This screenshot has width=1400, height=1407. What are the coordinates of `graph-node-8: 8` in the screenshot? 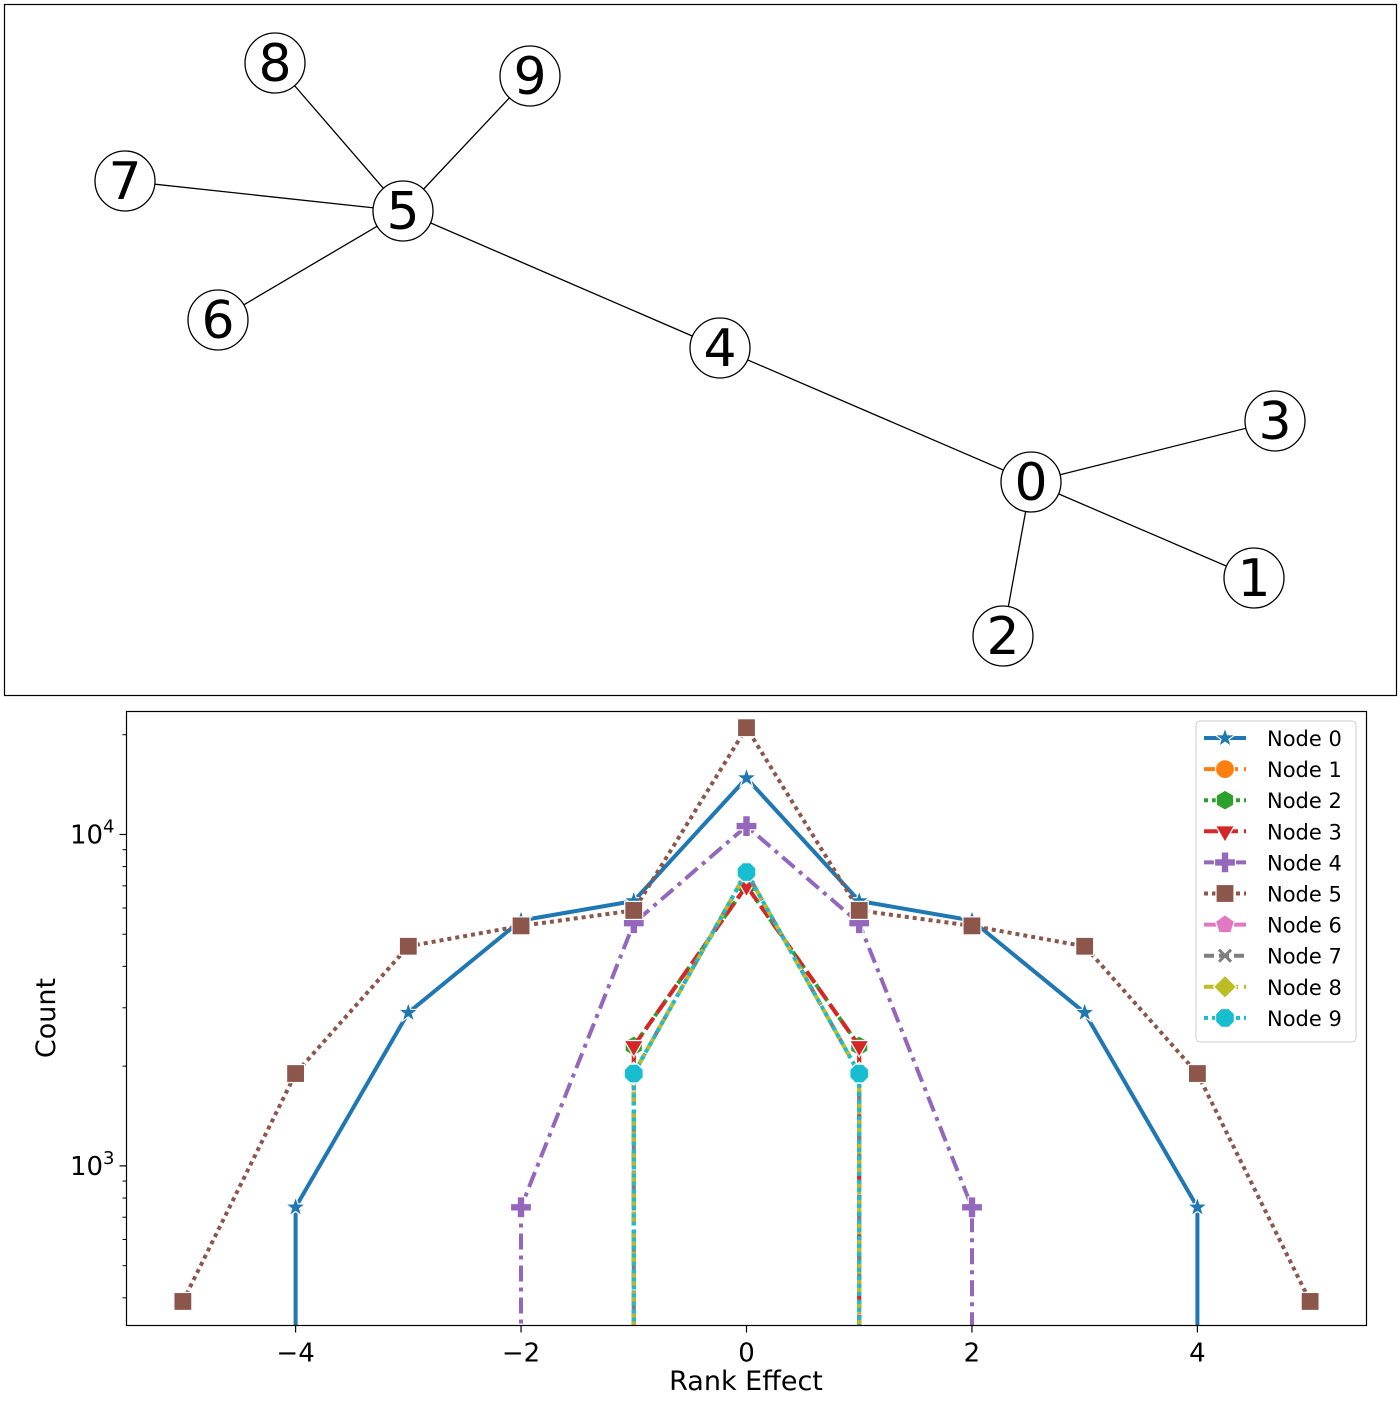 It's located at (275, 63).